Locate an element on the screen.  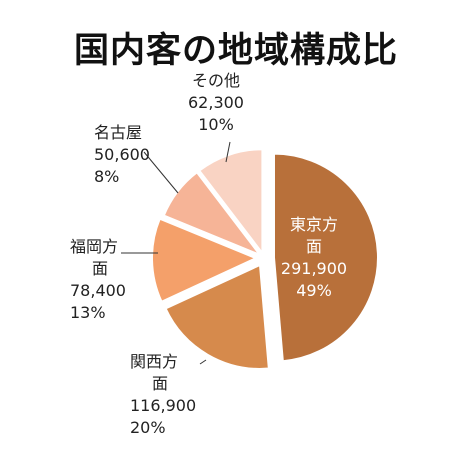
slice-label-4: 名古屋 50,600 8% is located at coordinates (122, 154).